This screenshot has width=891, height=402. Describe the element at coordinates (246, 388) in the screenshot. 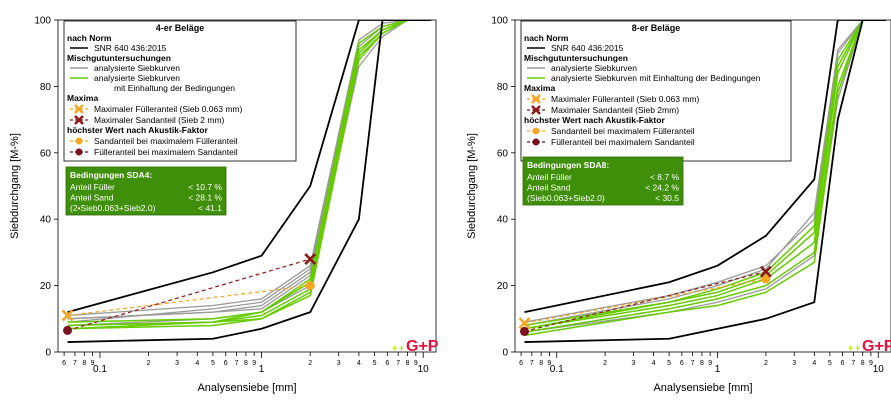

I see `x-axis-label: Analysensiebe [mm]` at that location.